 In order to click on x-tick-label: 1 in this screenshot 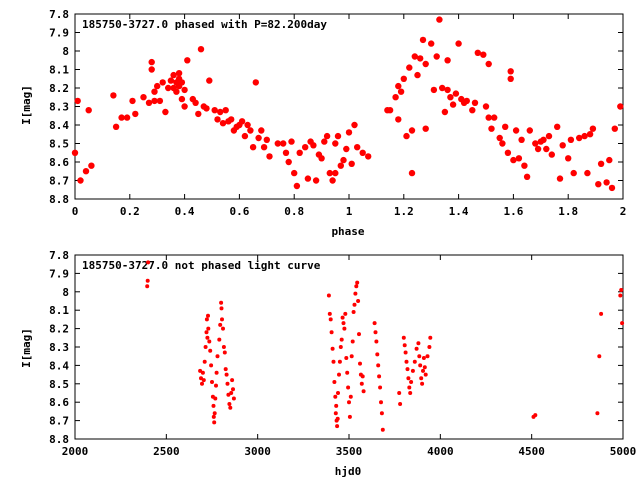, I will do `click(349, 211)`.